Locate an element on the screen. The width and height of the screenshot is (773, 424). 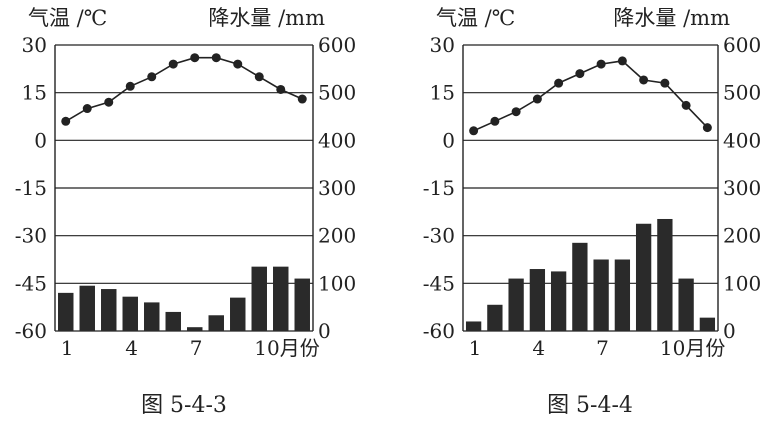
figure-caption: 图 5-4-3 is located at coordinates (184, 405).